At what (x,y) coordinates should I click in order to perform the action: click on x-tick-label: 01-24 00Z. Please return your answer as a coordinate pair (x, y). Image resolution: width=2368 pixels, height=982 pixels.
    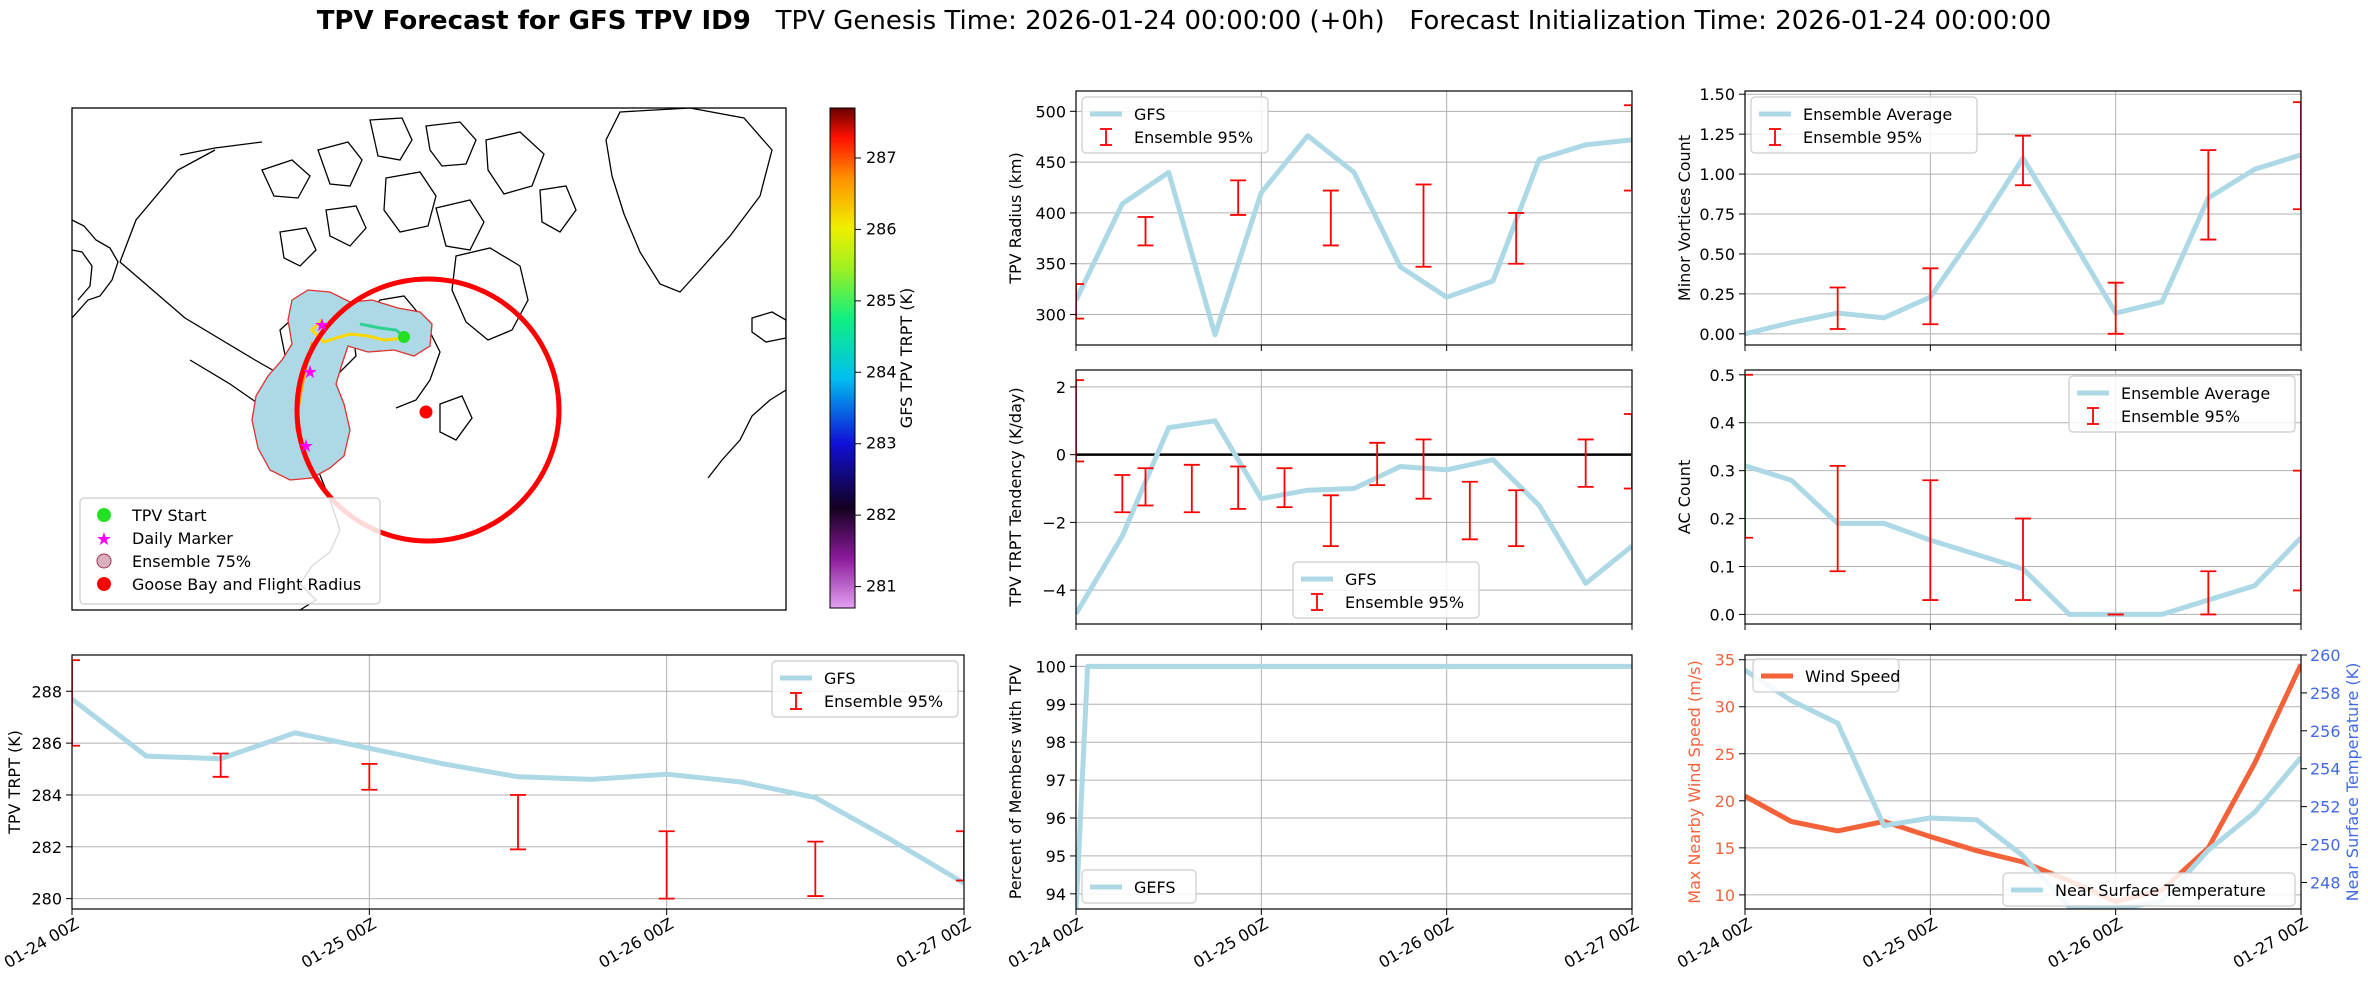
    Looking at the image, I should click on (41, 943).